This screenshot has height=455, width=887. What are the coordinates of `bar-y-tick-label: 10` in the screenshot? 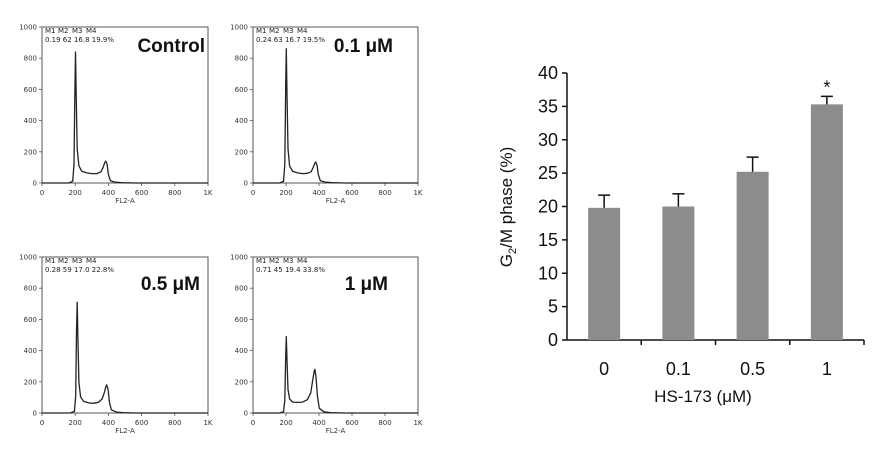 It's located at (548, 273).